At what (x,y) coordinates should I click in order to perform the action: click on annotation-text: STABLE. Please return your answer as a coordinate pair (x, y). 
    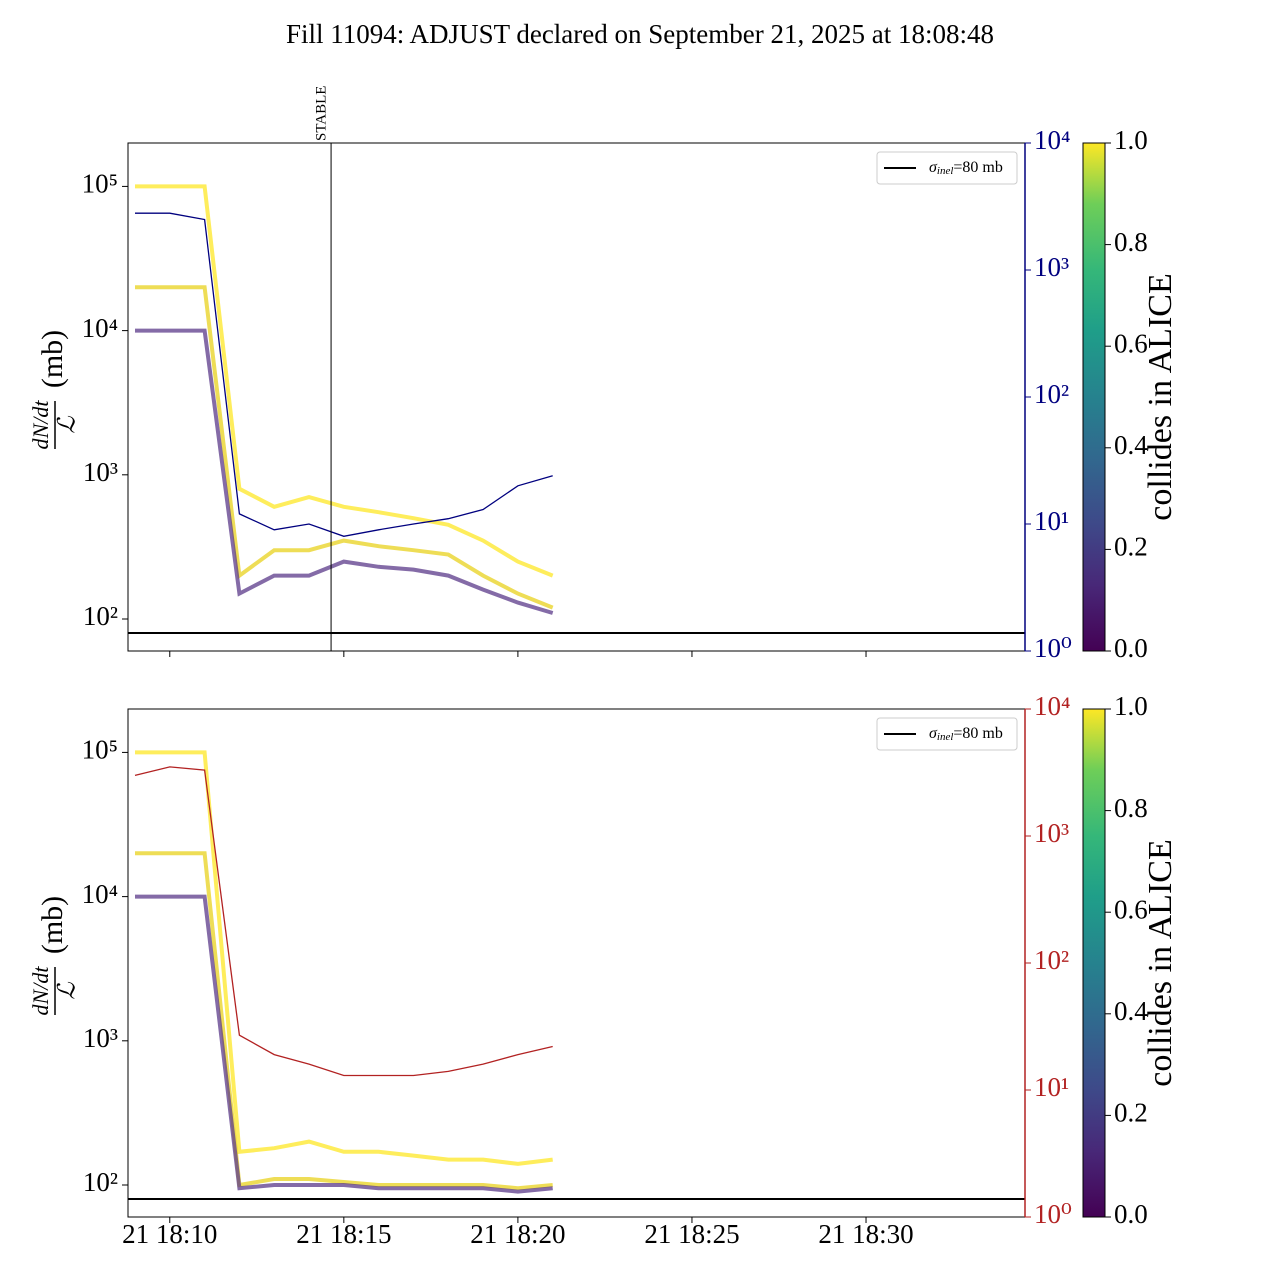
    Looking at the image, I should click on (322, 113).